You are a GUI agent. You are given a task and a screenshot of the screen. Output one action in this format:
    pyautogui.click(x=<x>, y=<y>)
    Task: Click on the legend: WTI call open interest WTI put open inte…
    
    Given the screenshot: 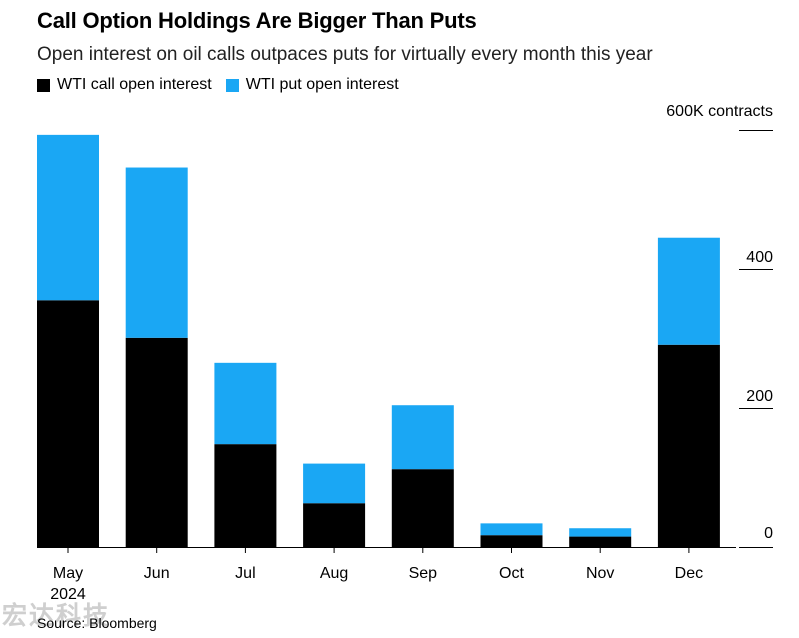 What is the action you would take?
    pyautogui.click(x=225, y=85)
    